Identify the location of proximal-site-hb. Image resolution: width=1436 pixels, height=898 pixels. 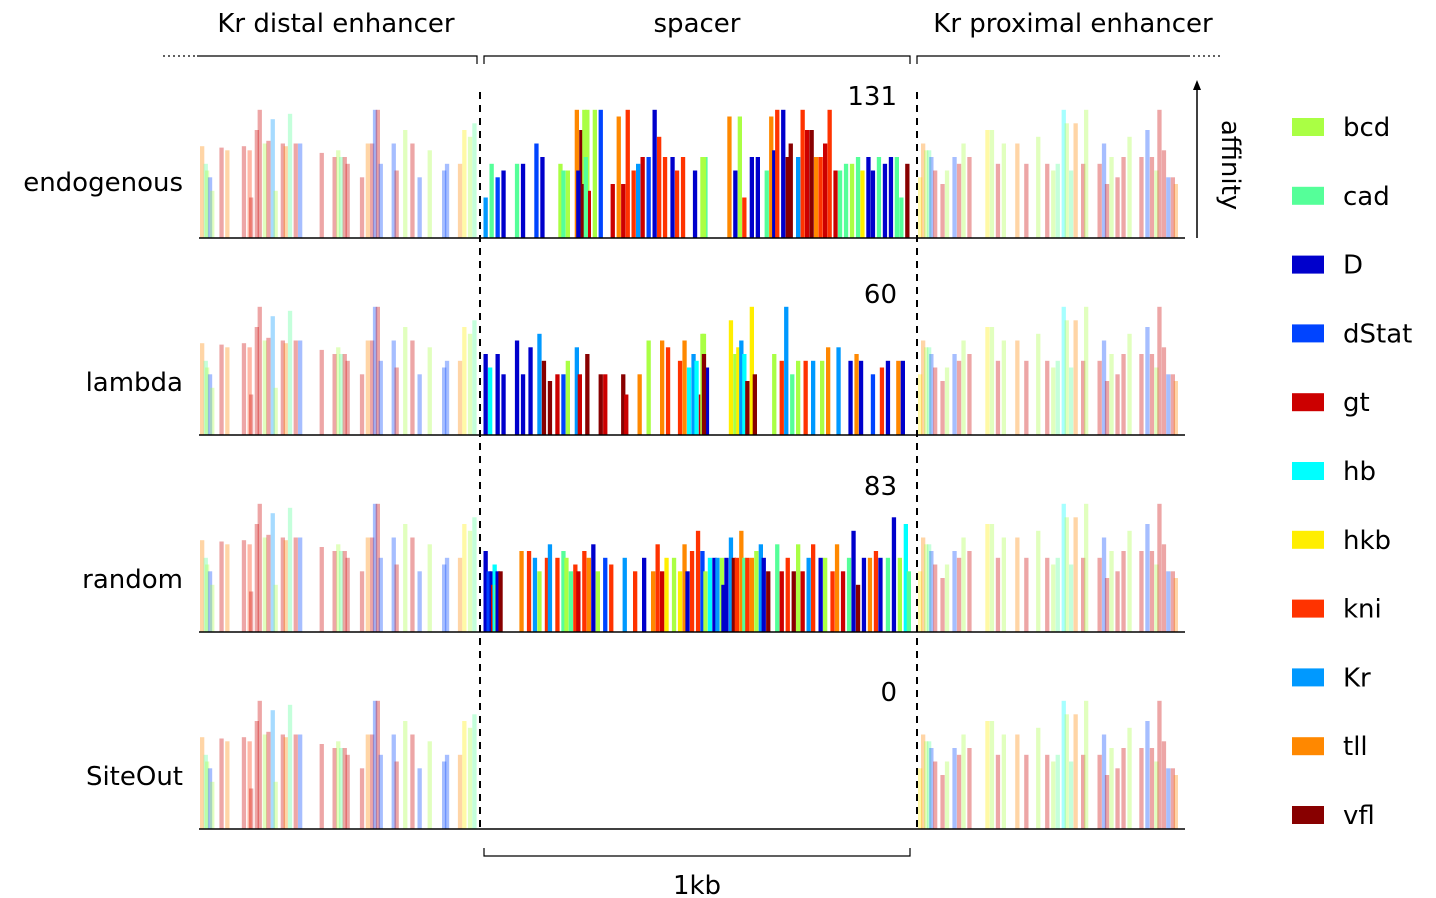
(1063, 371).